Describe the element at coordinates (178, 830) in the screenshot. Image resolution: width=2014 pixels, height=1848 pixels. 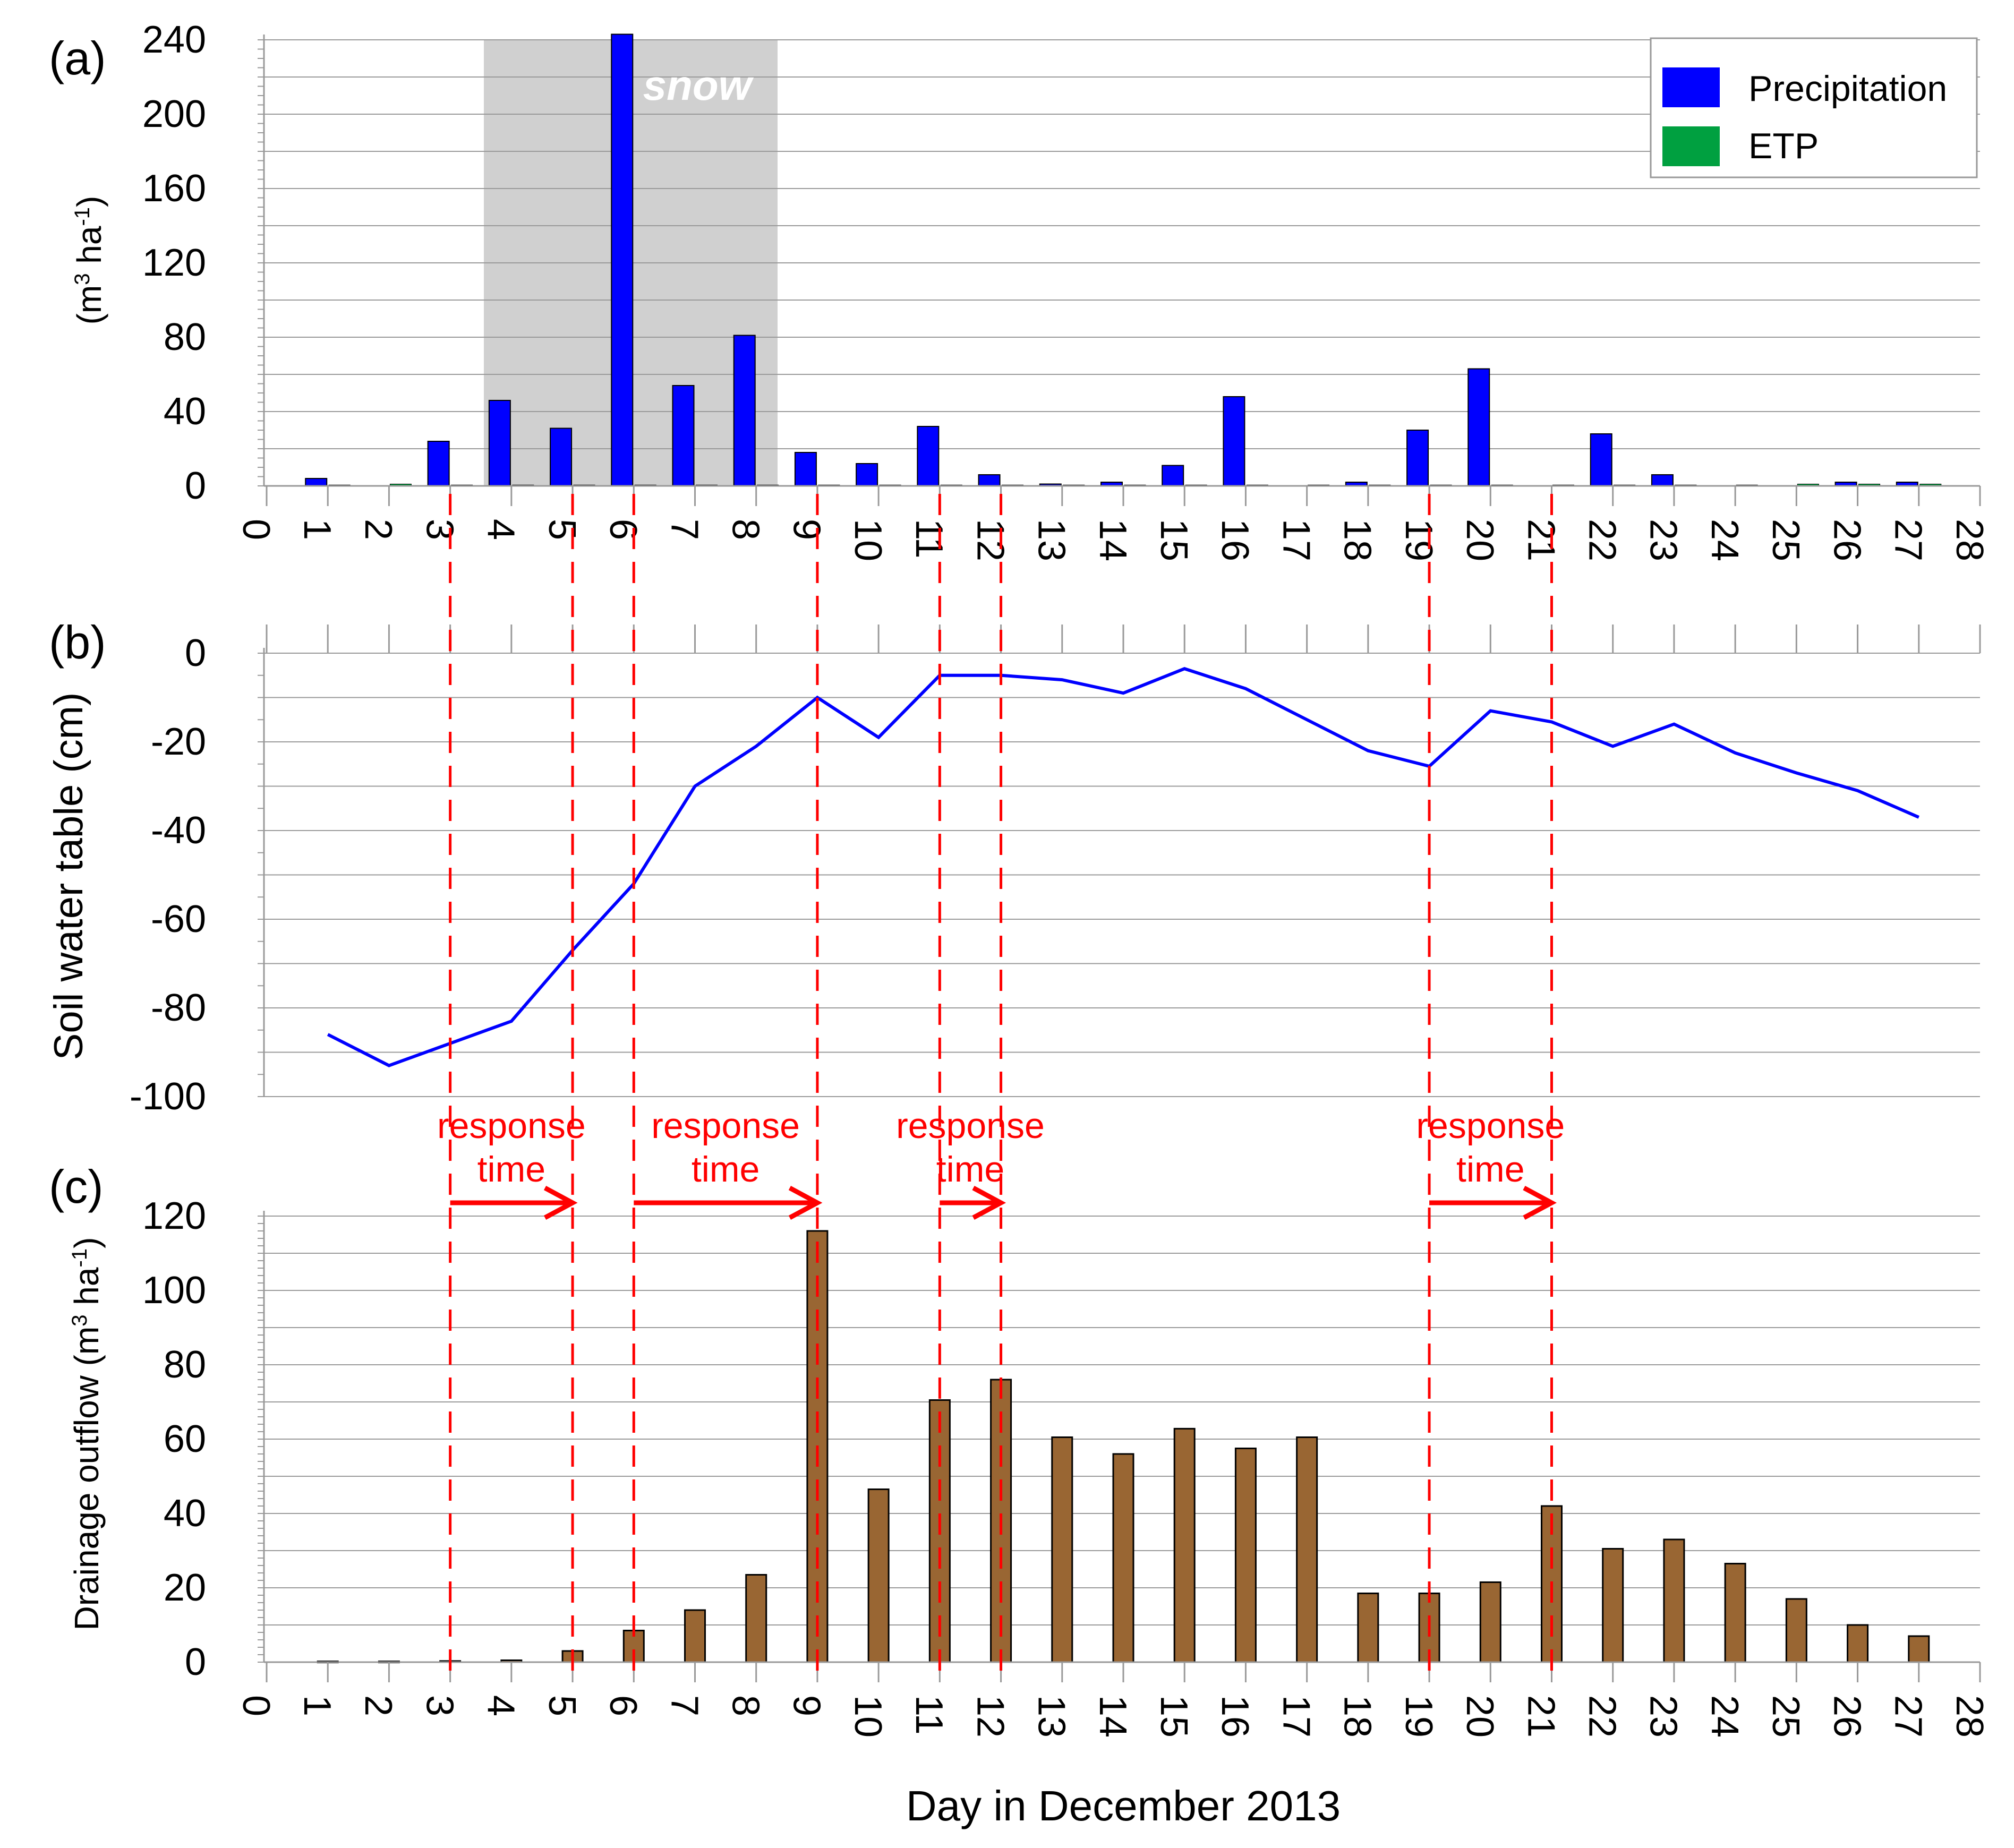
I see `y-tick-label: -40` at that location.